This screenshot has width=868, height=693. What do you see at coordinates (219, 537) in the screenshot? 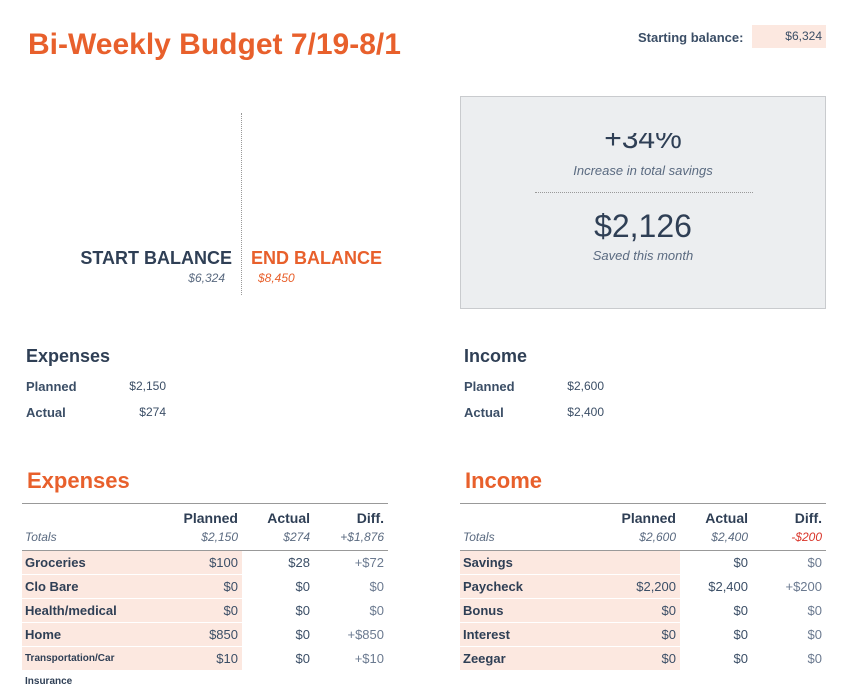
I see `totals-cell: $2,150` at bounding box center [219, 537].